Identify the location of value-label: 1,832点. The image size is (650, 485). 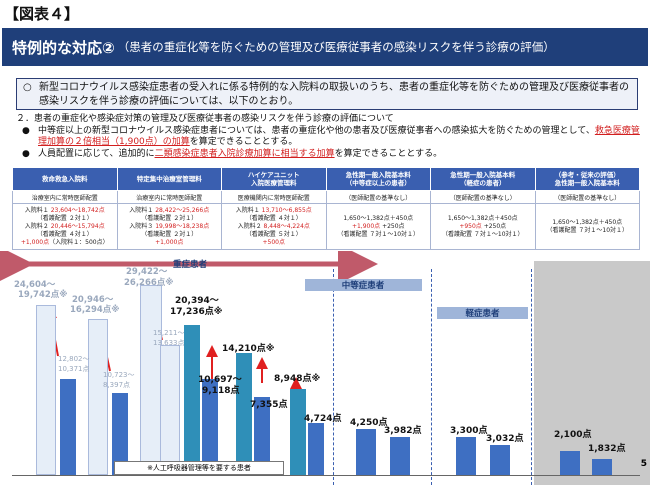
(607, 449).